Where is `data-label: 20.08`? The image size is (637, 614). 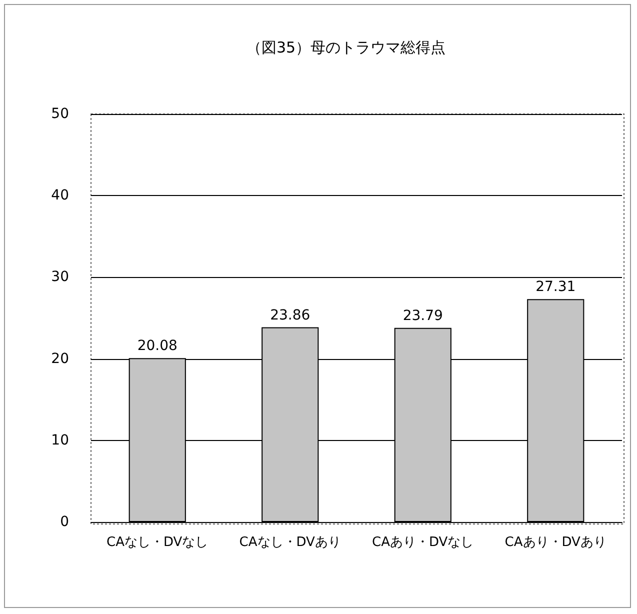 data-label: 20.08 is located at coordinates (157, 346).